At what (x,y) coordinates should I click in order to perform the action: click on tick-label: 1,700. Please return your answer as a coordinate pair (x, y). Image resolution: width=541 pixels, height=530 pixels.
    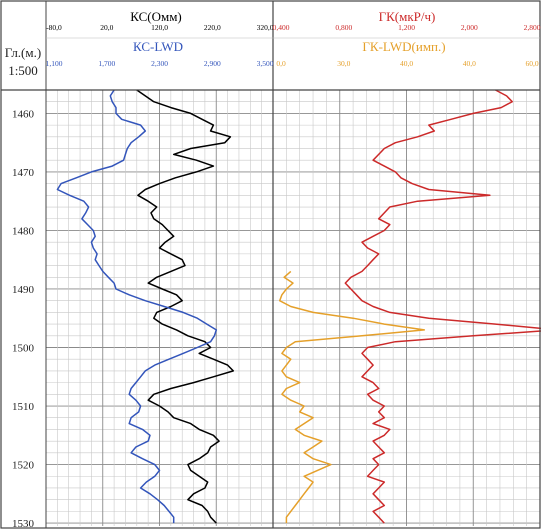
    Looking at the image, I should click on (106, 63).